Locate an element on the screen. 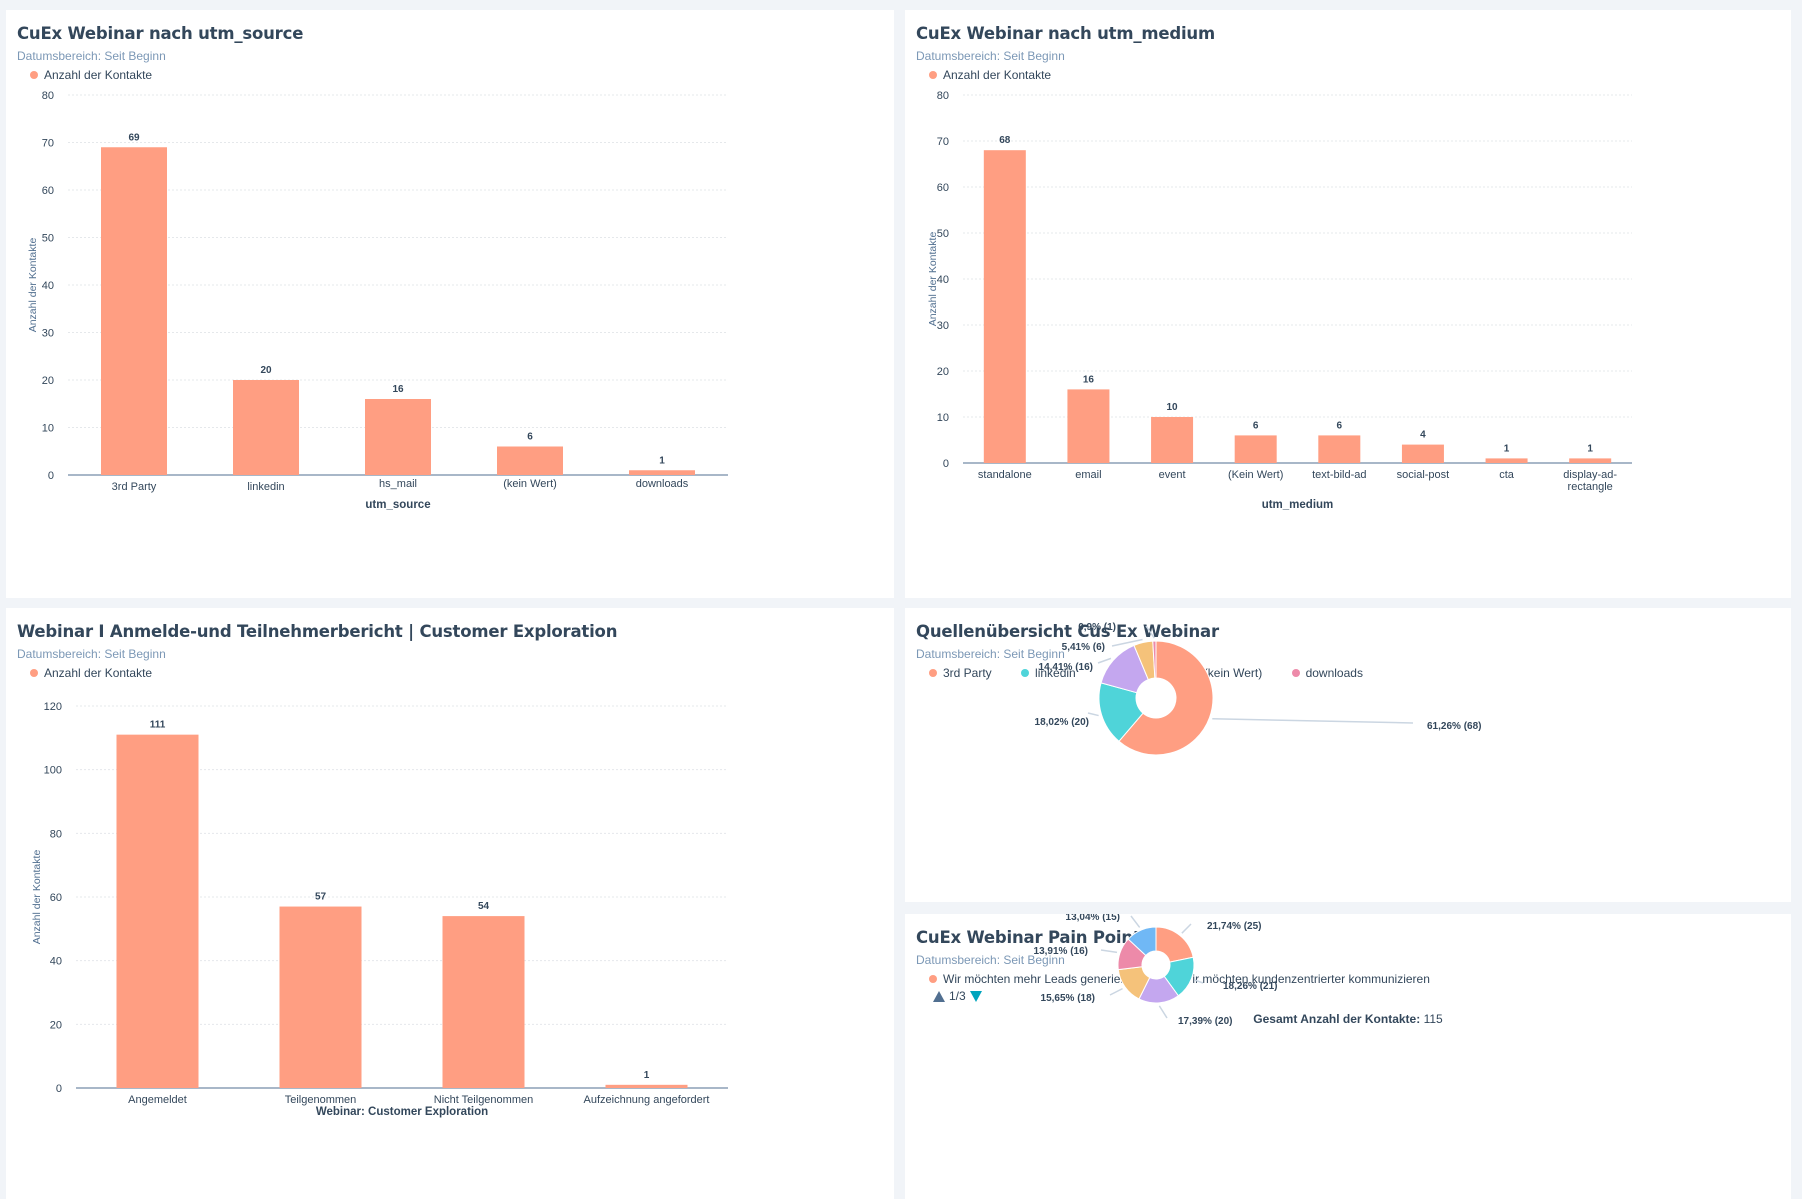  x-tick-label: email is located at coordinates (1088, 475).